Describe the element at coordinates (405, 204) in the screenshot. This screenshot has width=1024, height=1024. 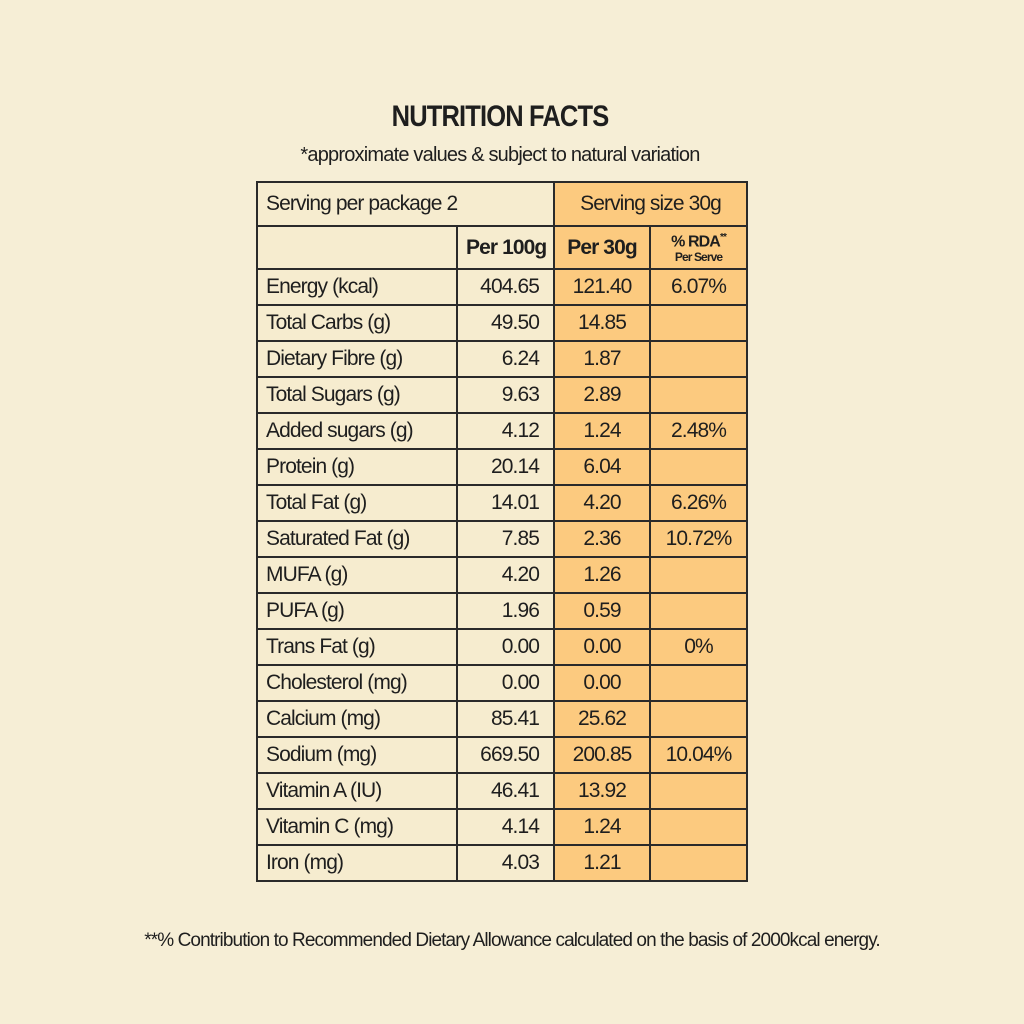
I see `serving-per-package: Serving per package 2` at that location.